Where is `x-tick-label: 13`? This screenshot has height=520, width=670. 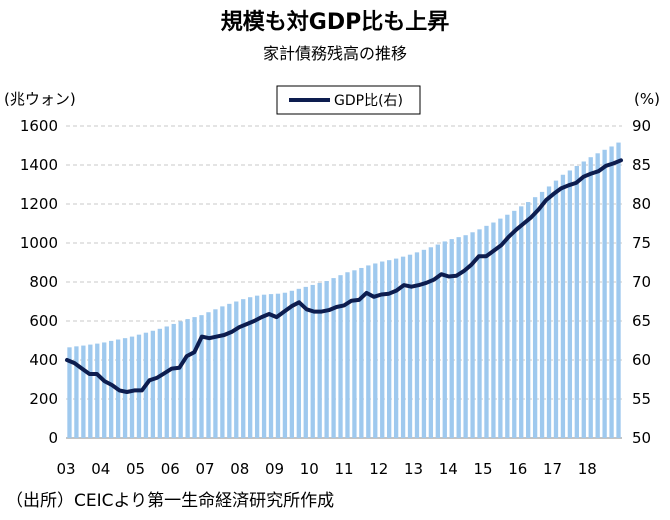
x-tick-label: 13 is located at coordinates (413, 469).